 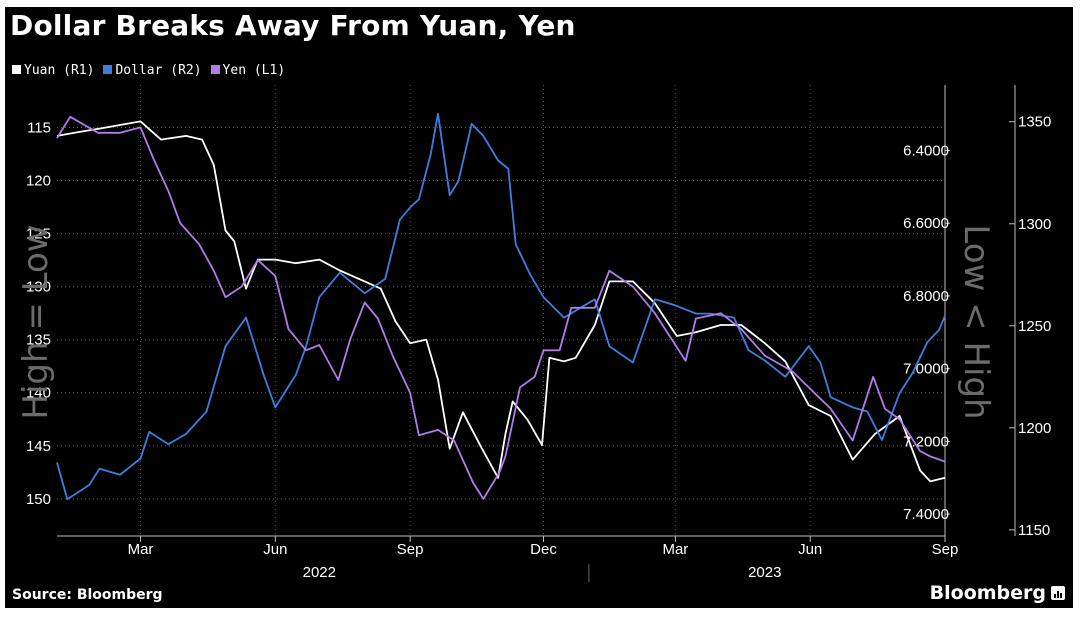 What do you see at coordinates (987, 593) in the screenshot?
I see `brand-name: Bloomberg` at bounding box center [987, 593].